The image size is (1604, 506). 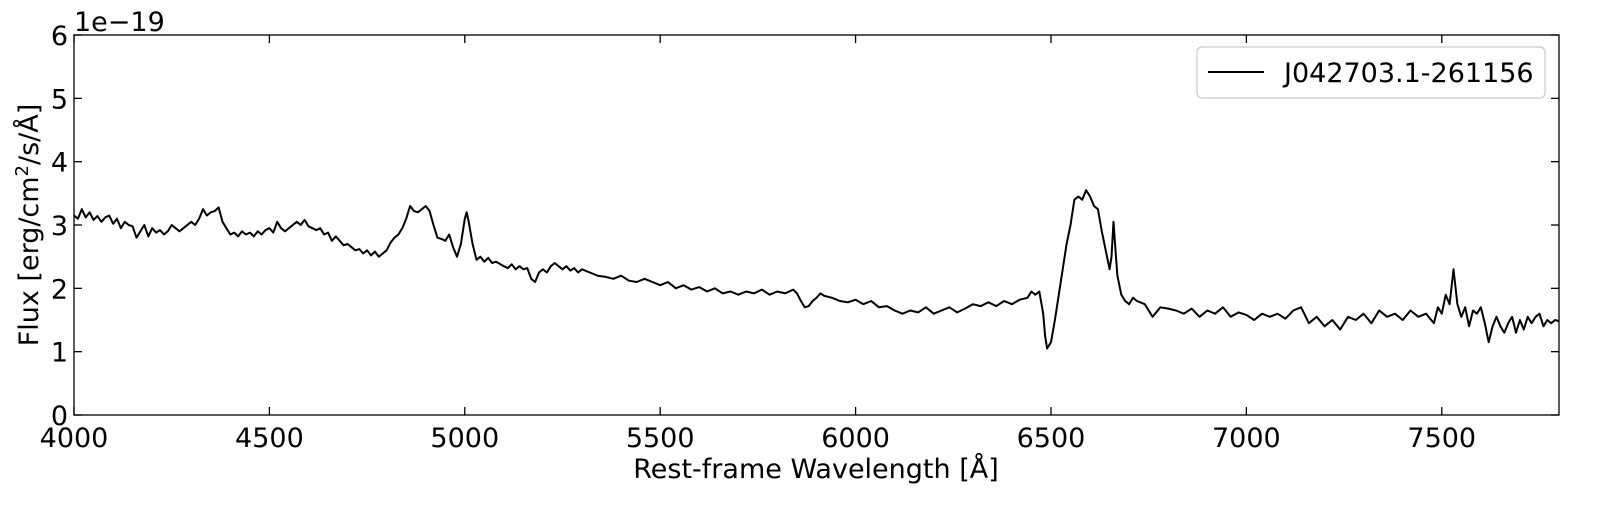 What do you see at coordinates (59, 163) in the screenshot?
I see `y-tick-label: 4` at bounding box center [59, 163].